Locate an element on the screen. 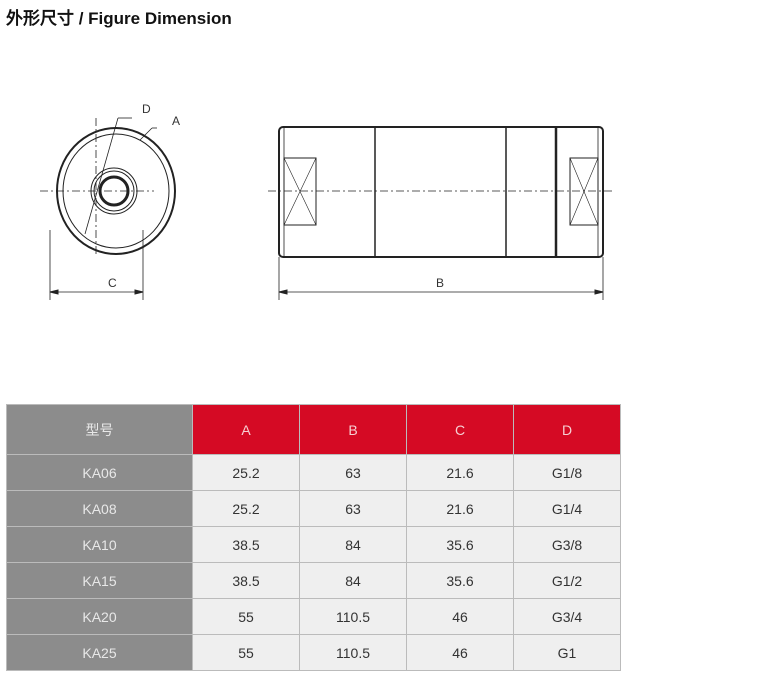  table-row: KA15 38.5 84 35.6 G1/2 is located at coordinates (313, 580).